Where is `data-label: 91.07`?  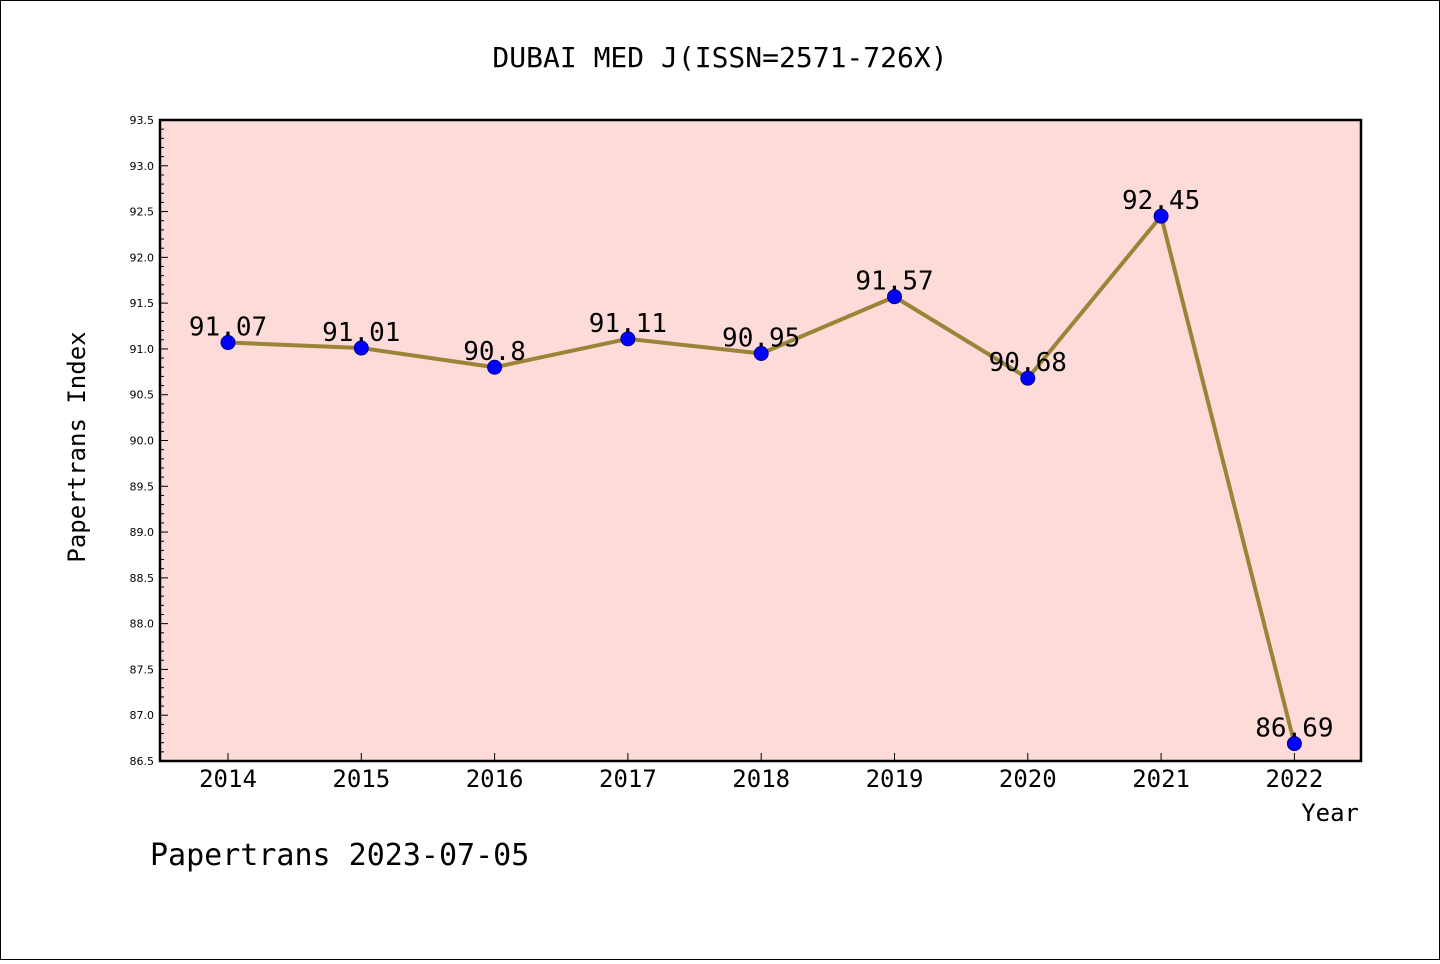 data-label: 91.07 is located at coordinates (228, 328).